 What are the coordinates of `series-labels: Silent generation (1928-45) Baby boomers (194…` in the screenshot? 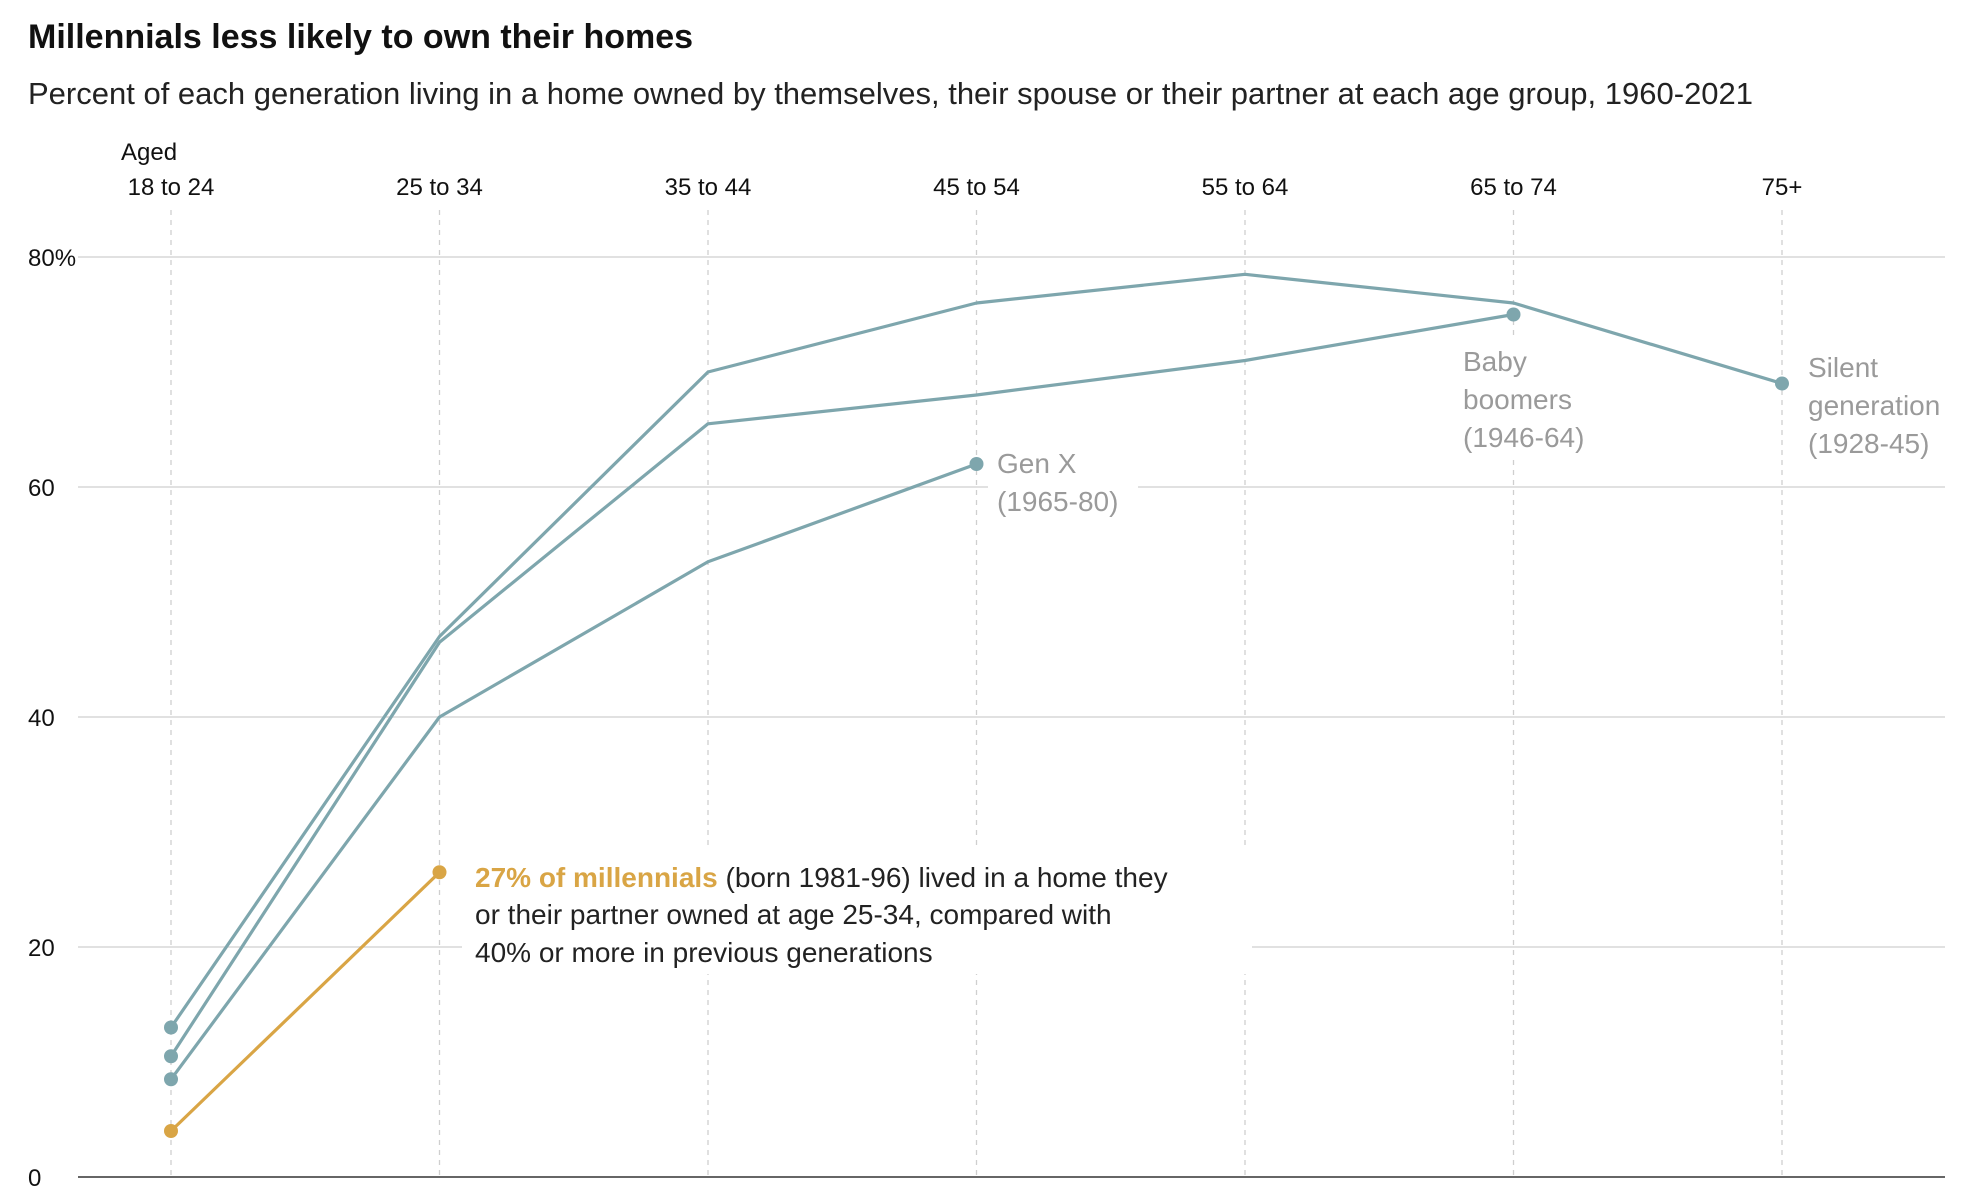 It's located at (1473, 433).